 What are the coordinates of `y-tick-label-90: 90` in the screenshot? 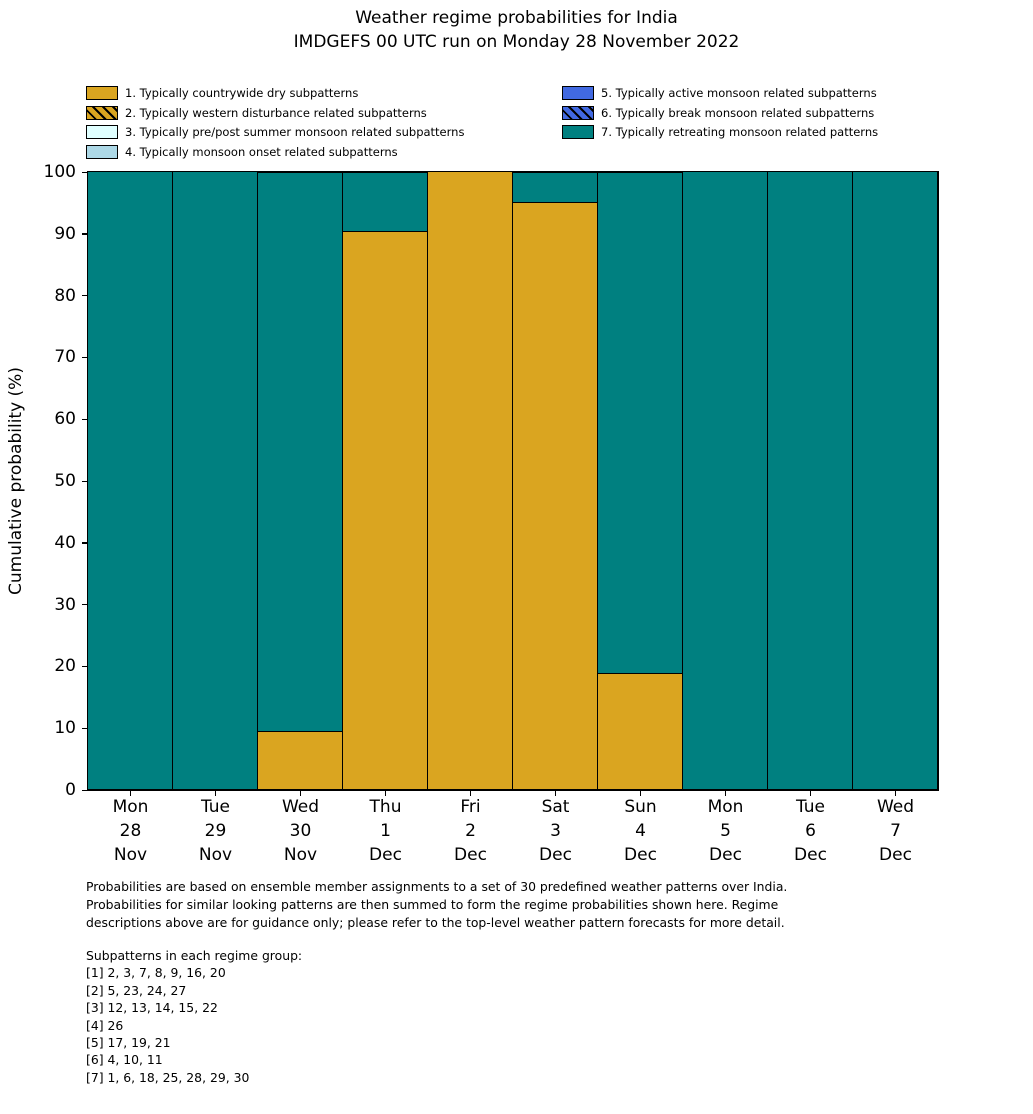 It's located at (65, 233).